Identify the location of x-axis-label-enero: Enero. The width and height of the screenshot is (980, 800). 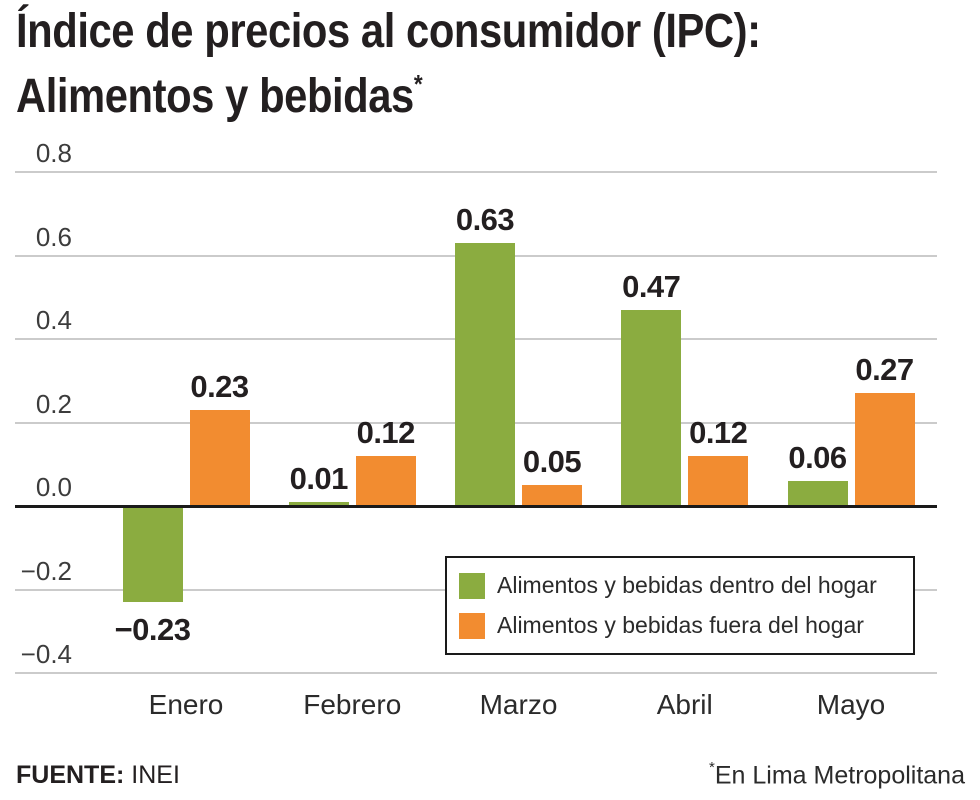
(186, 704).